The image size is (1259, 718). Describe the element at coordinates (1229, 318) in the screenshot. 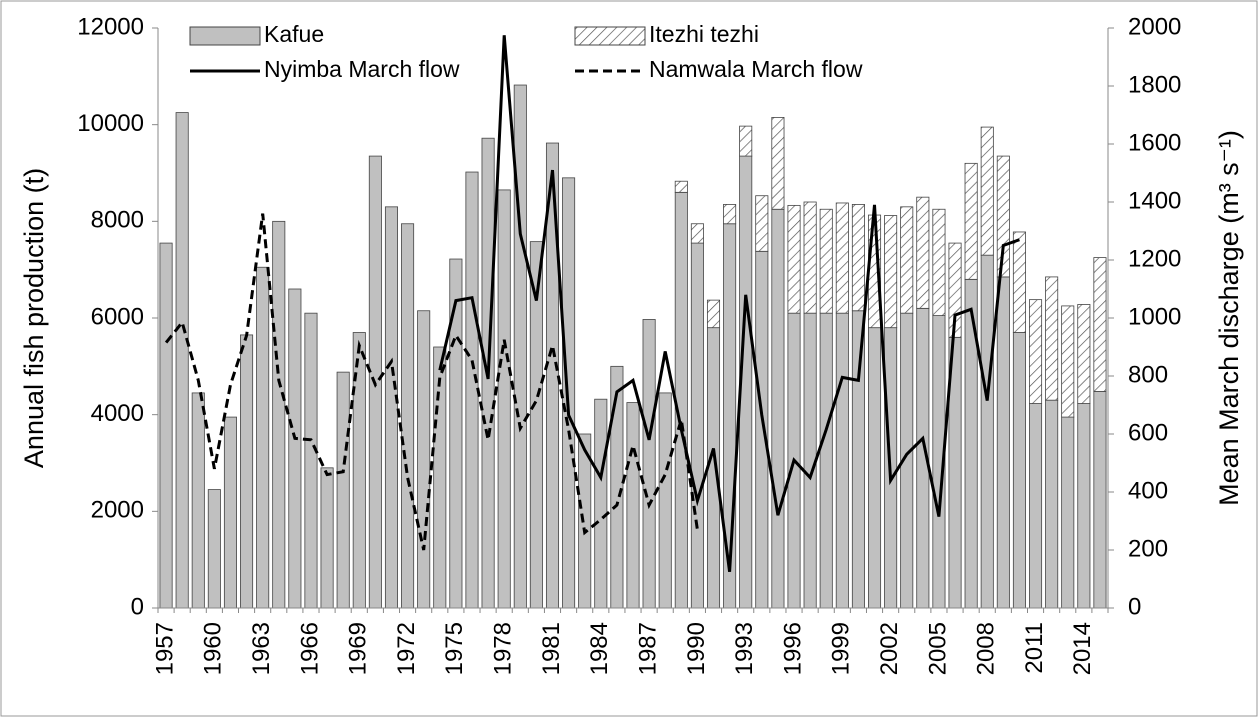

I see `y2-axis-label: Mean March discharge (m³ s⁻¹)` at that location.